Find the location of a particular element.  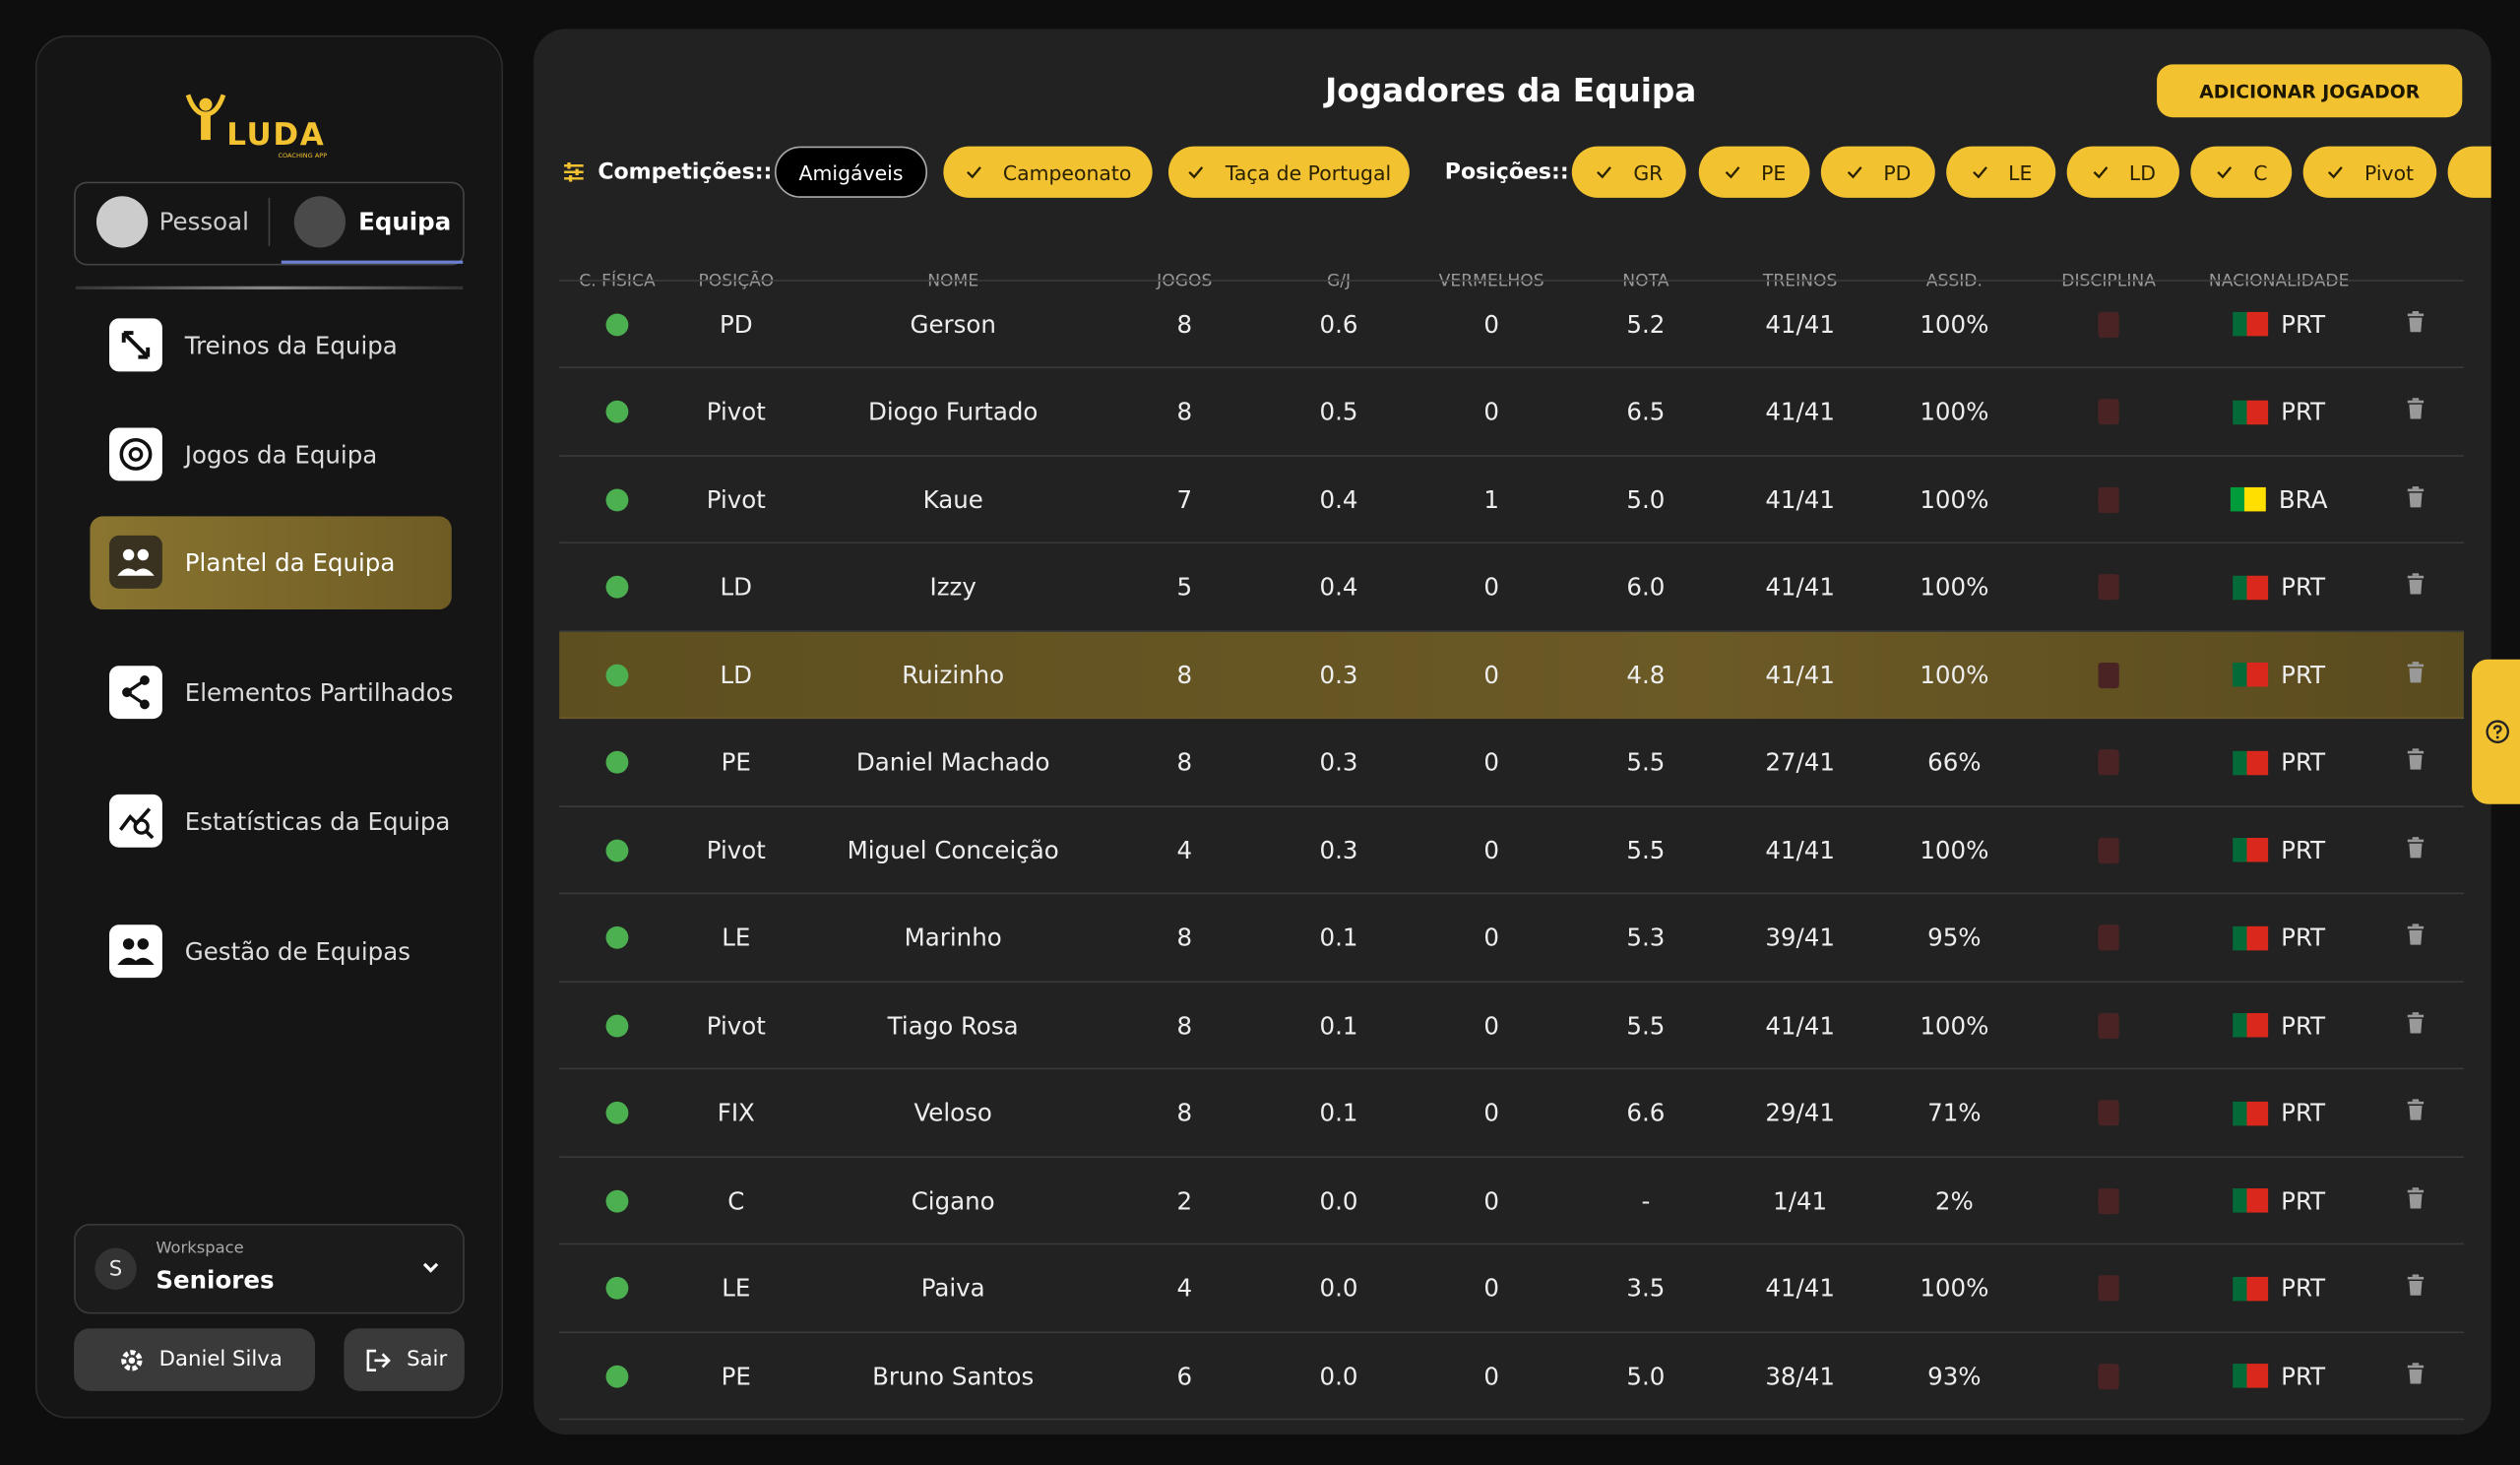

filter-chip: Campeonato is located at coordinates (1048, 172).